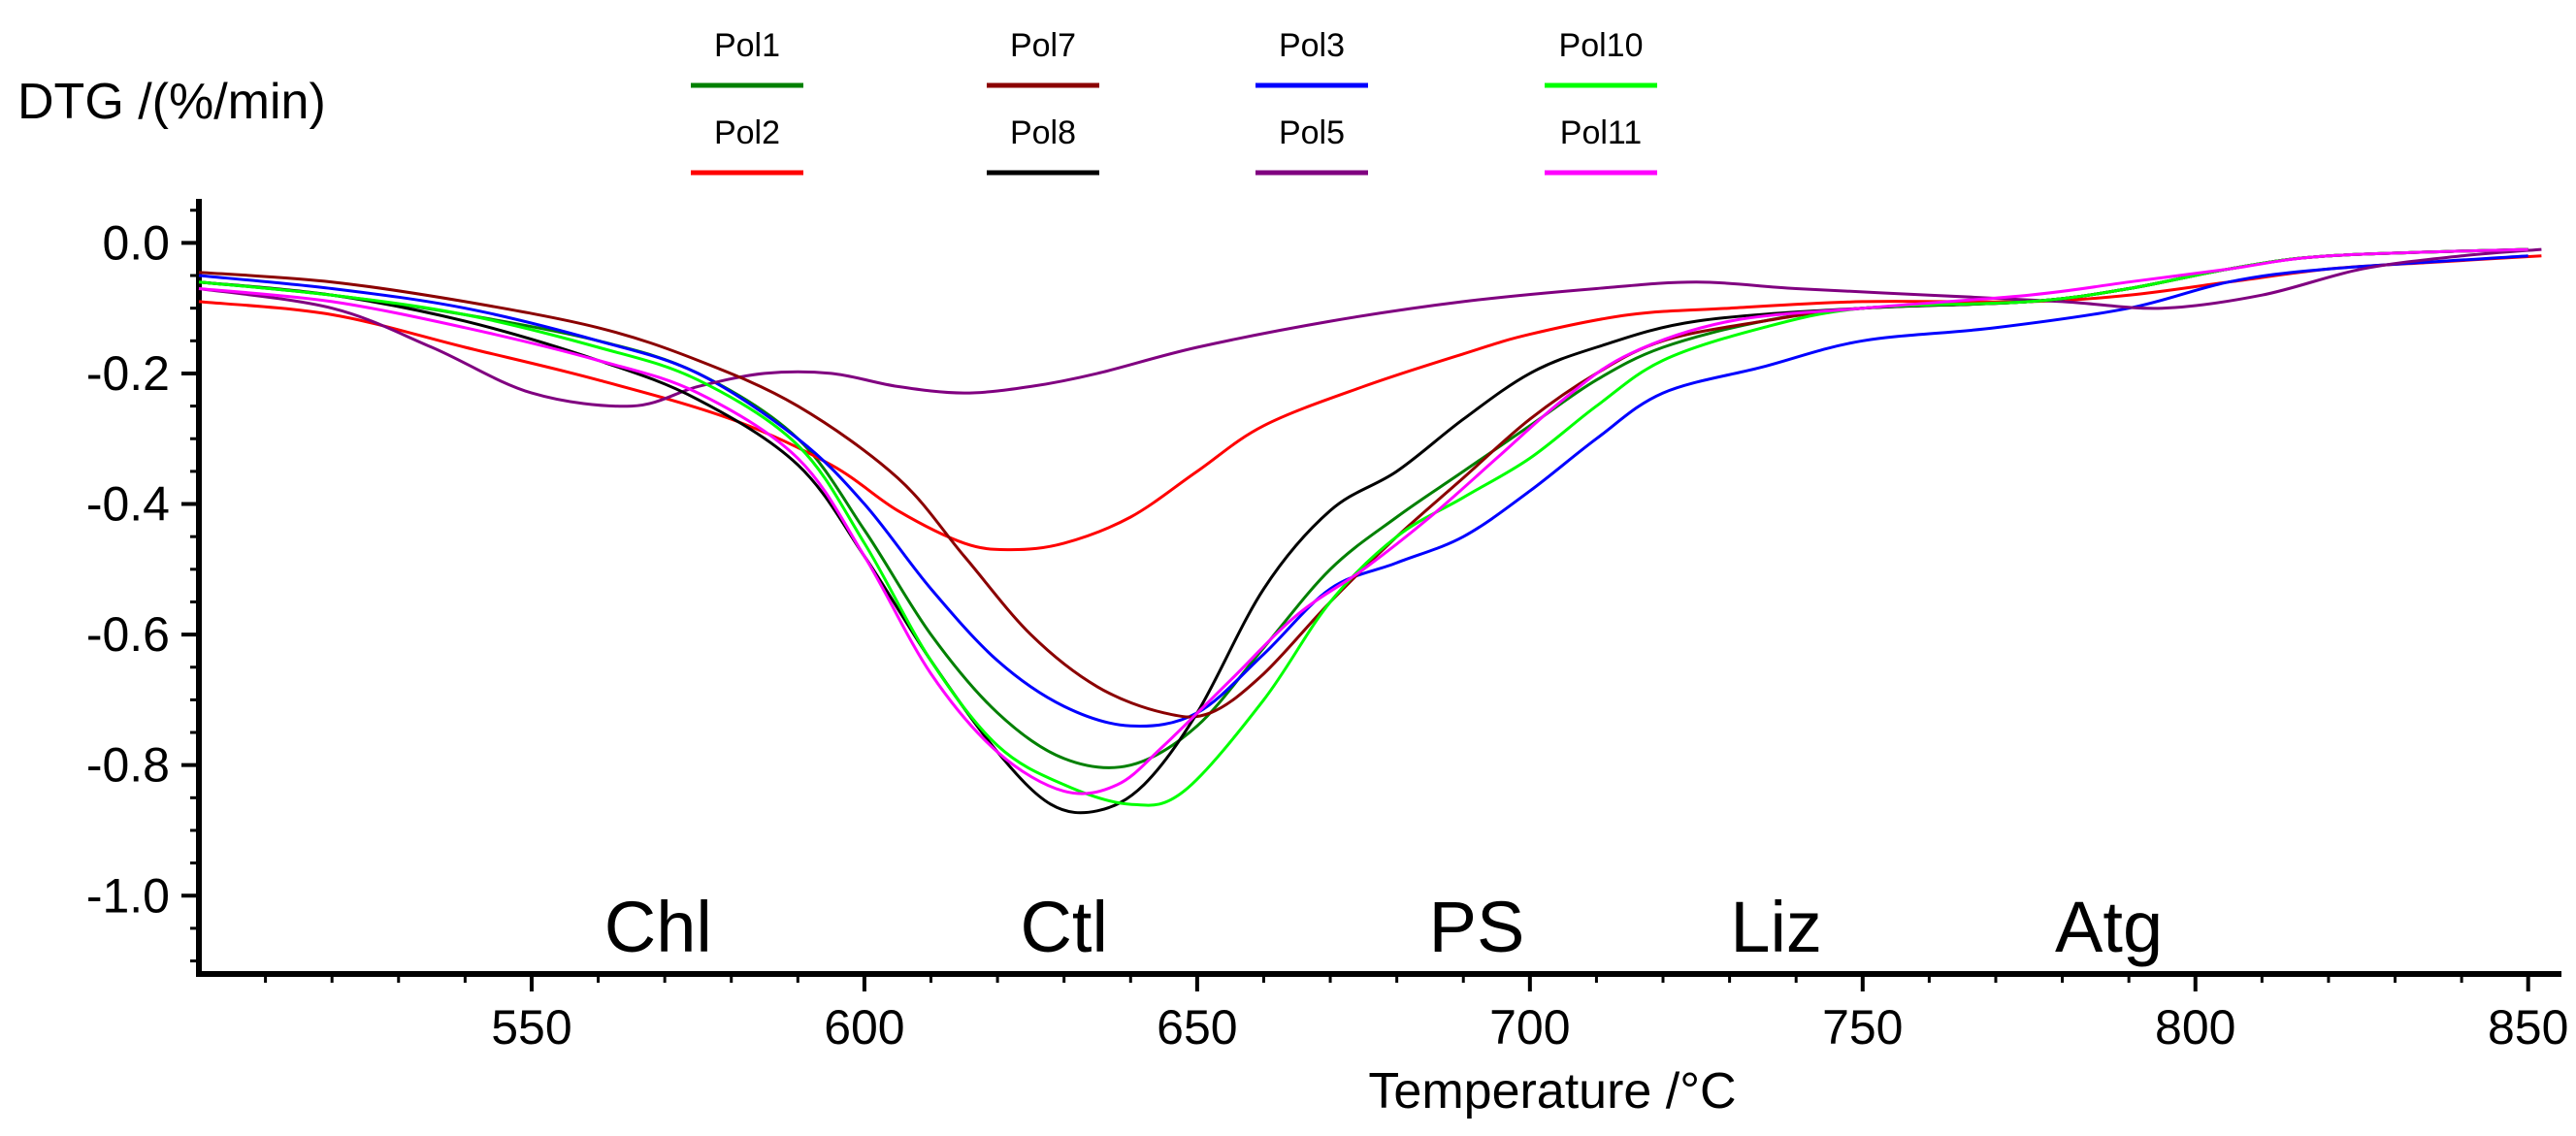 The image size is (2576, 1136). What do you see at coordinates (1529, 1027) in the screenshot?
I see `x-tick-label-3: 700` at bounding box center [1529, 1027].